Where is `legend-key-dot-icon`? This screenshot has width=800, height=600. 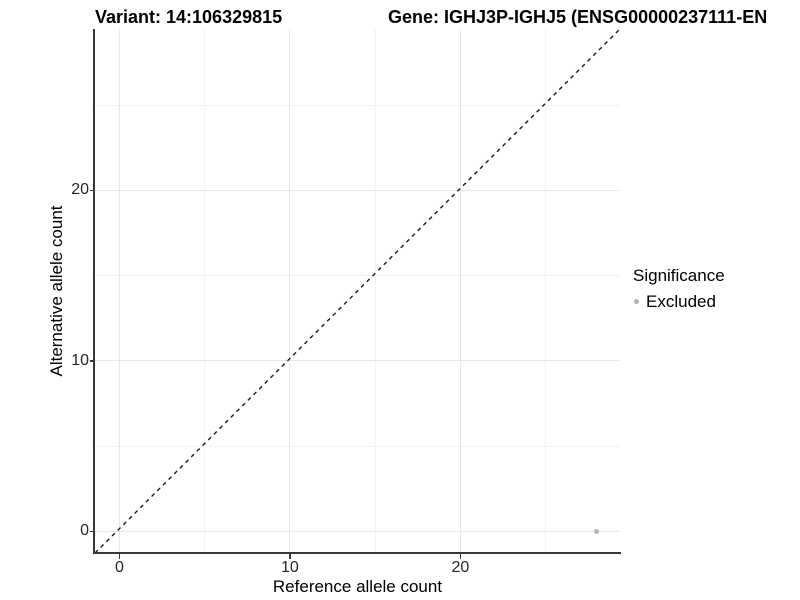 legend-key-dot-icon is located at coordinates (636, 301).